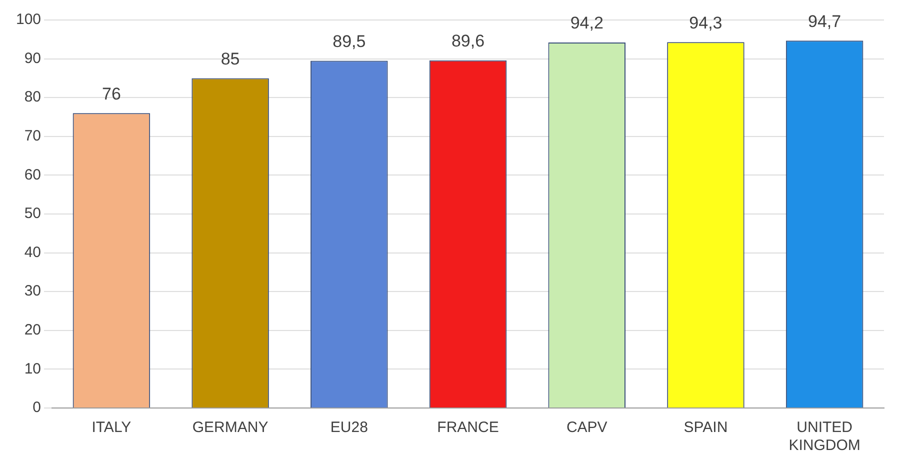 The width and height of the screenshot is (912, 466). I want to click on y-tick-label: 70, so click(33, 136).